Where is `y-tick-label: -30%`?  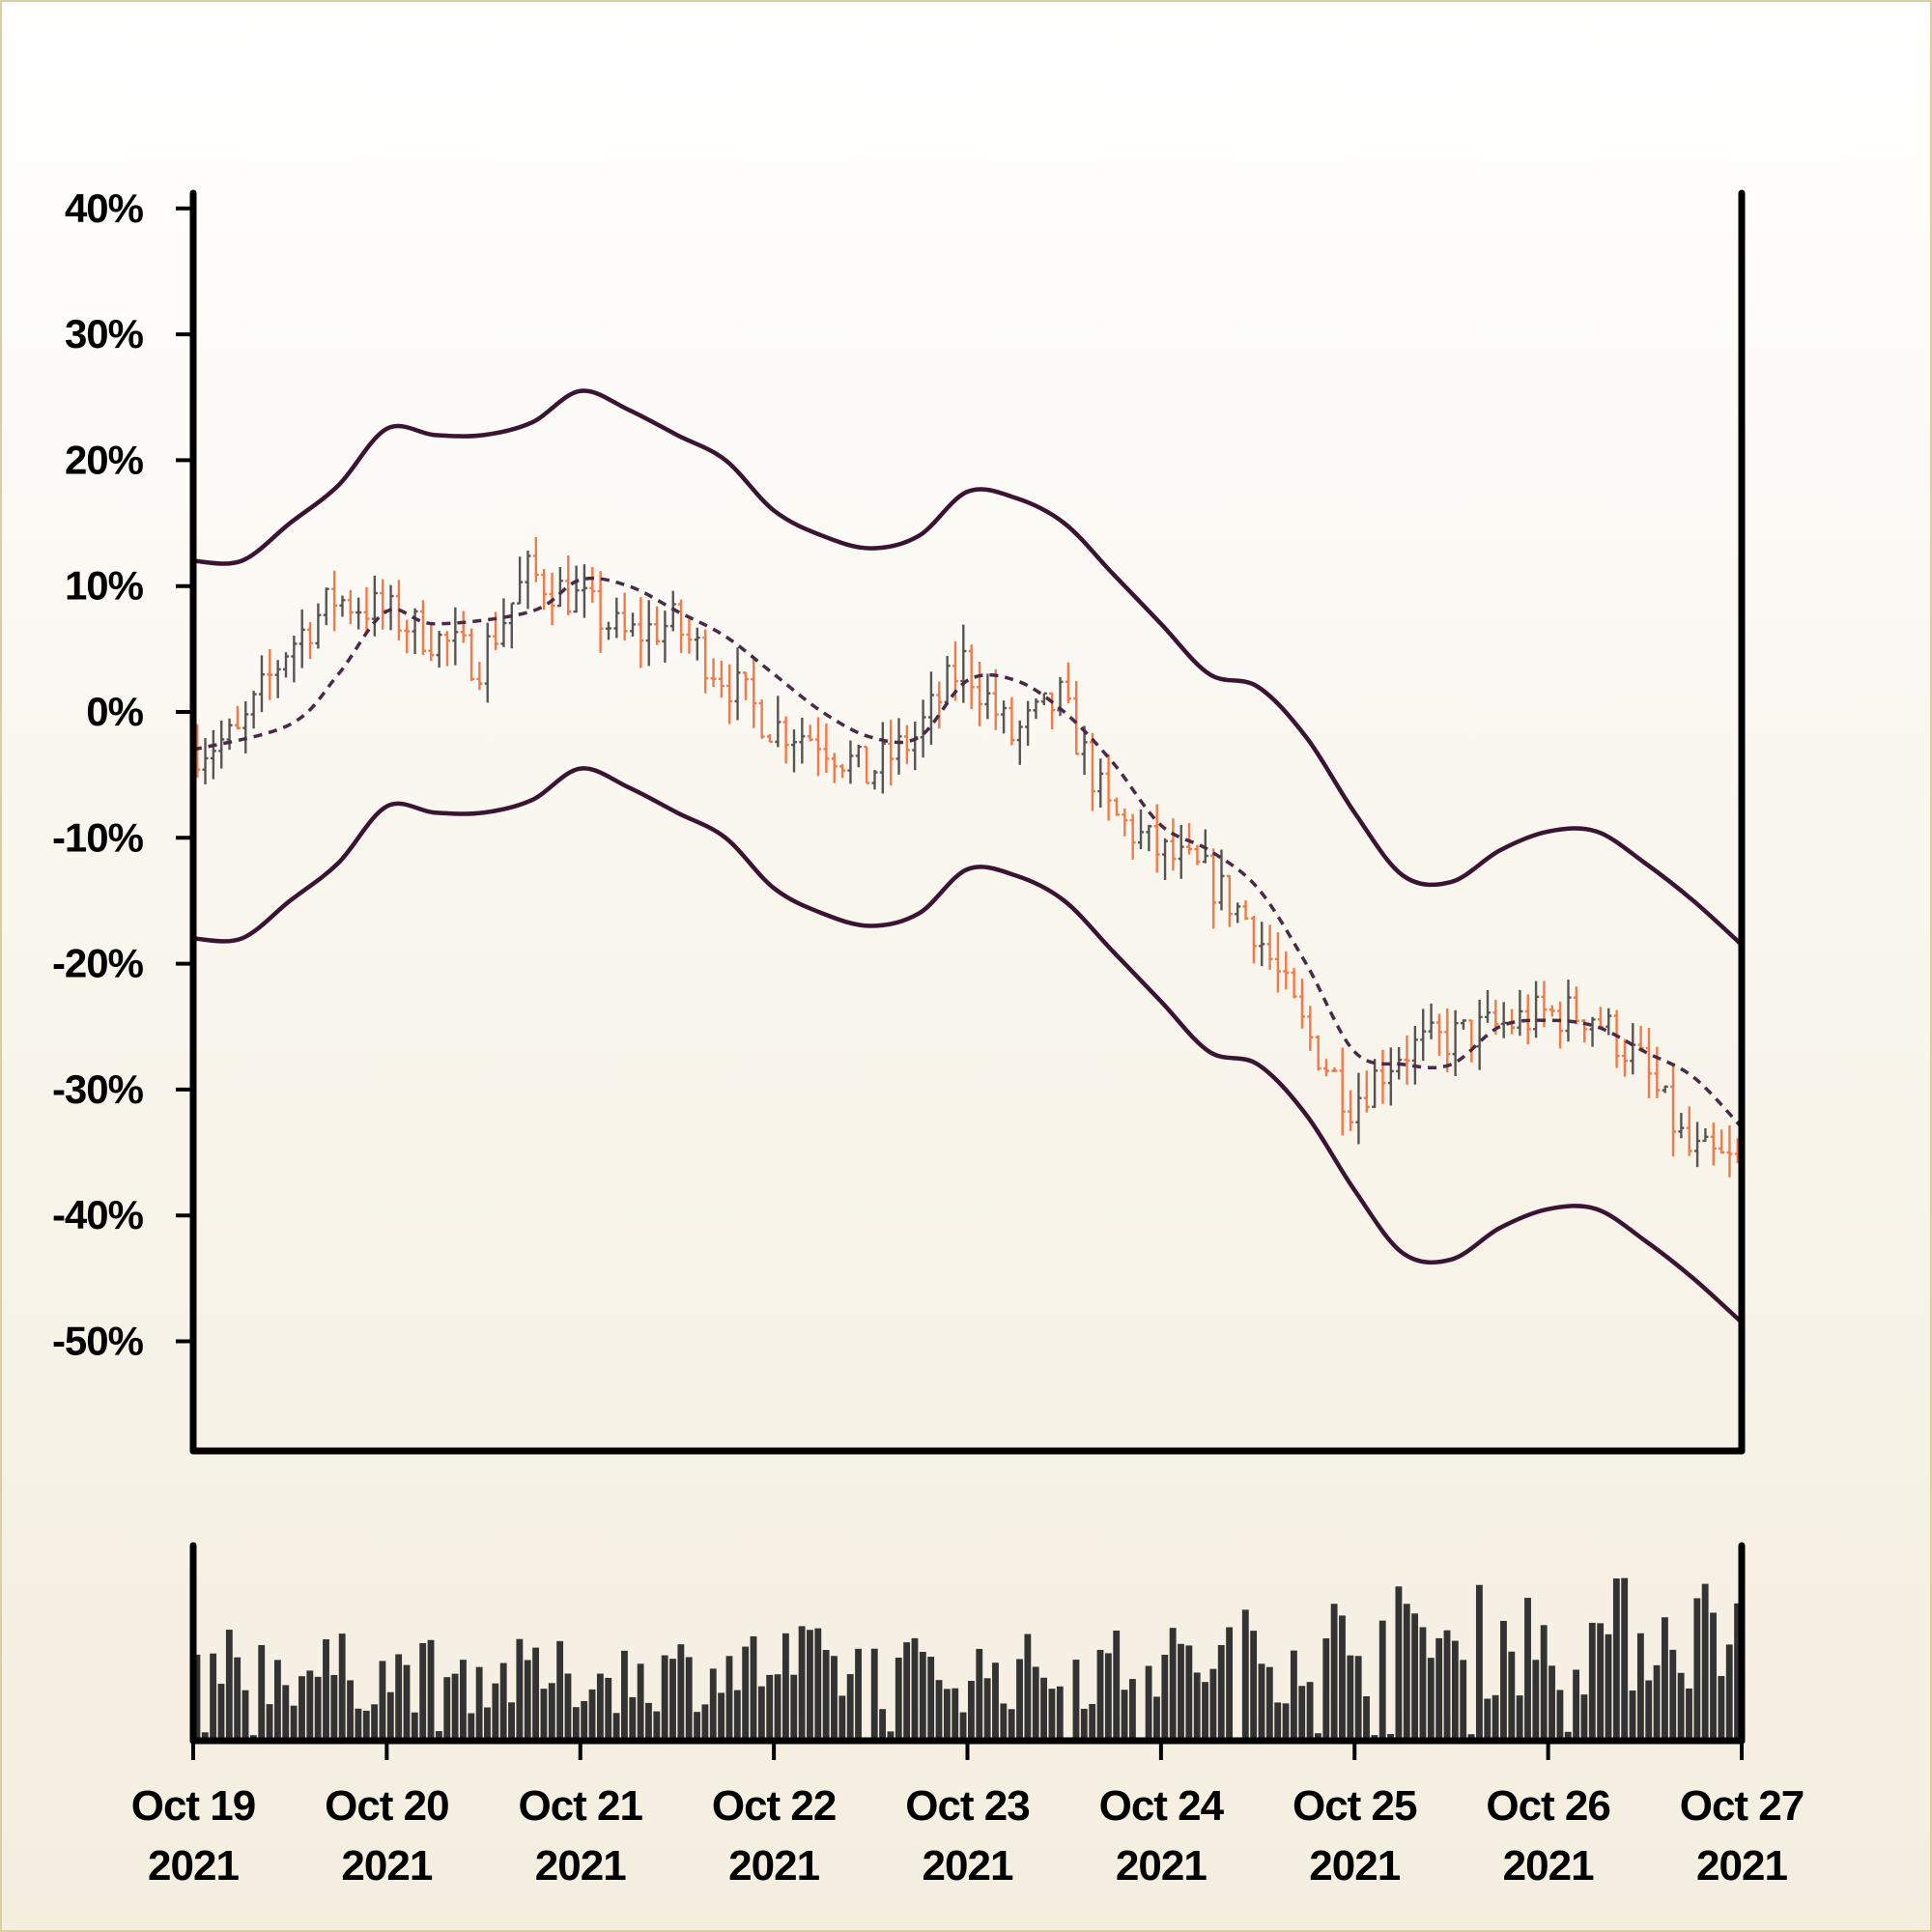
y-tick-label: -30% is located at coordinates (98, 1089).